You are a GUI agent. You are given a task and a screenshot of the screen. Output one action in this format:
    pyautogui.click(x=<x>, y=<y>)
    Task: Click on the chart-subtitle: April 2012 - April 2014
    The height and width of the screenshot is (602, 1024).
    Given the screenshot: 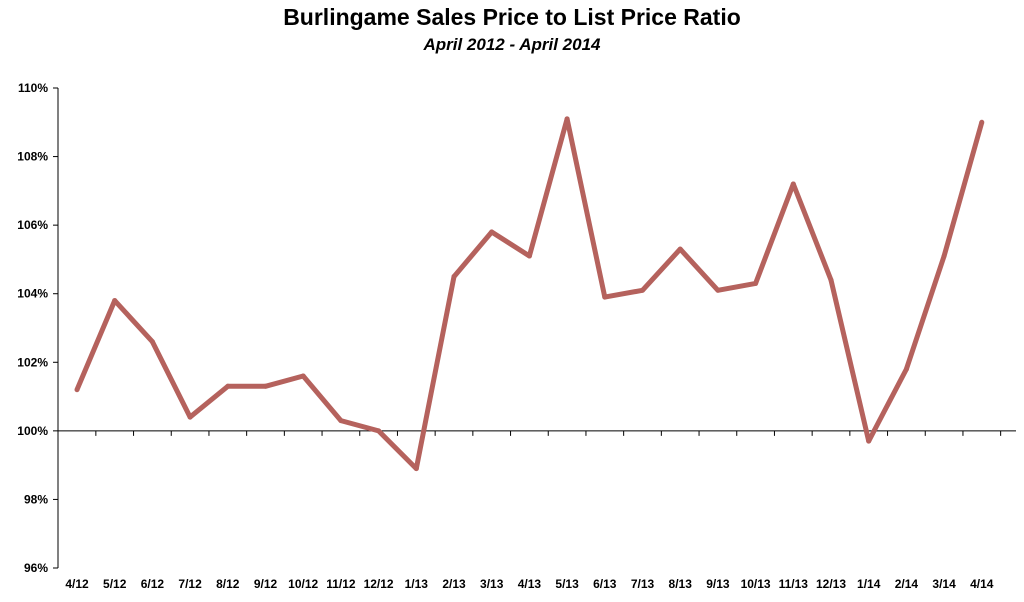 What is the action you would take?
    pyautogui.click(x=512, y=44)
    